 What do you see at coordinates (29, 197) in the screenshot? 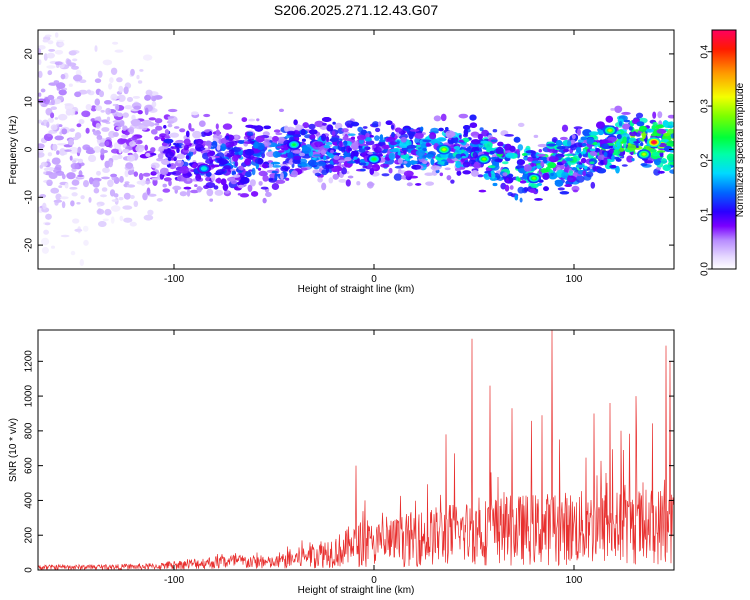
I see `spectrogram-y-tick-label: -10` at bounding box center [29, 197].